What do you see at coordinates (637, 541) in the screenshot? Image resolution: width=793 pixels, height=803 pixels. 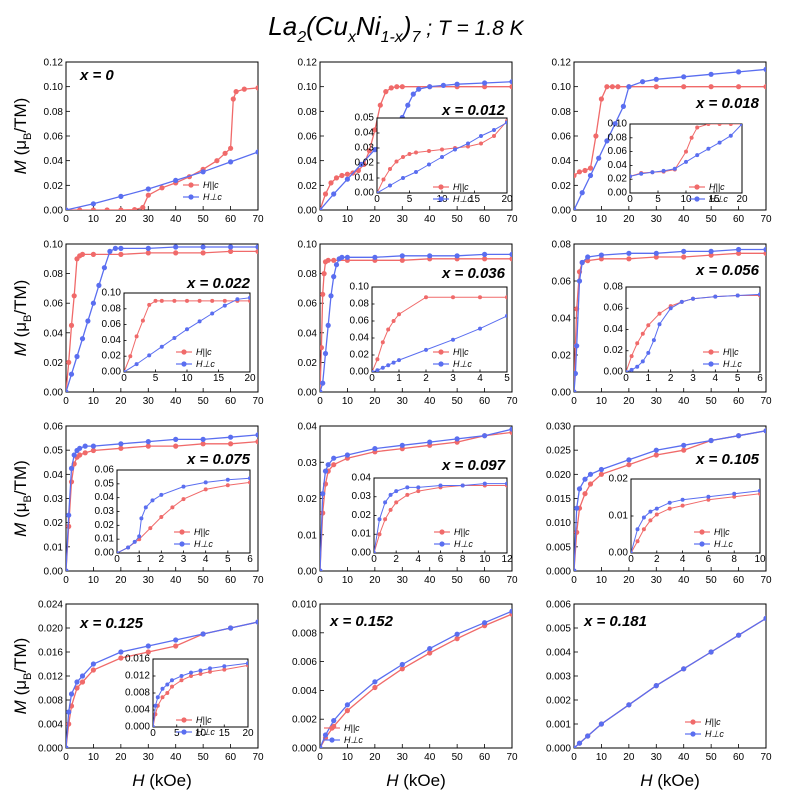 I see `panel-x-0-105-inset-point-par` at bounding box center [637, 541].